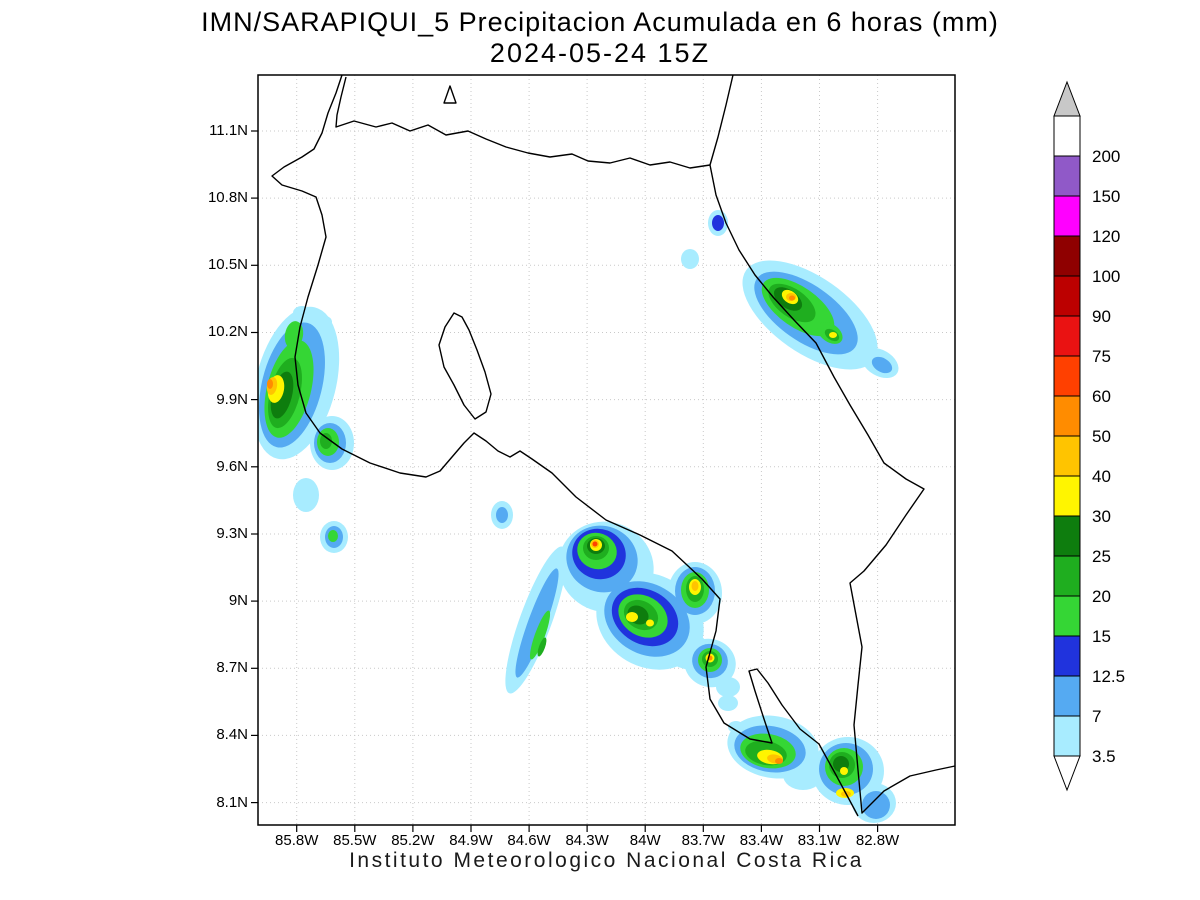 The height and width of the screenshot is (900, 1200). What do you see at coordinates (227, 198) in the screenshot?
I see `y-tick-label: 10.8N` at bounding box center [227, 198].